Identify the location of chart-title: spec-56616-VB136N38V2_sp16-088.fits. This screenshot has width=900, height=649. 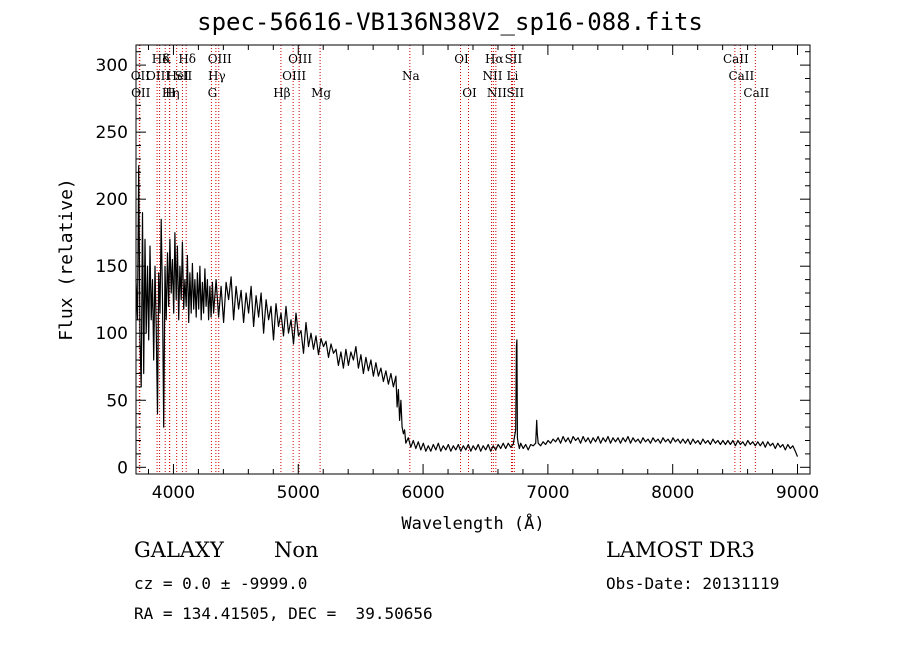
(450, 22).